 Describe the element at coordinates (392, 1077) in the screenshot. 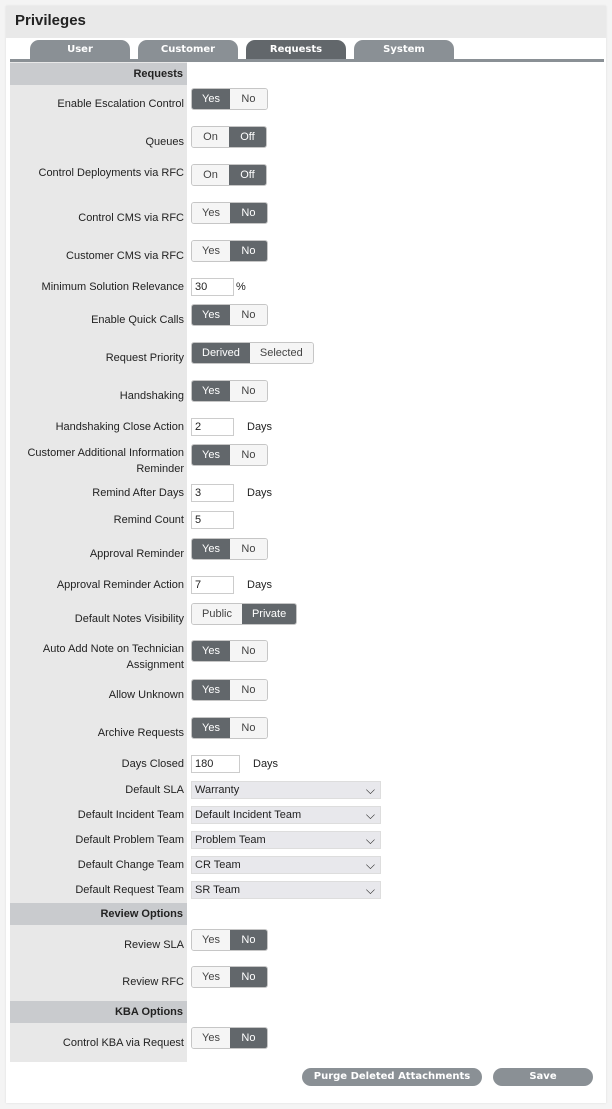

I see `purge-deleted-attachments-button: Purge Deleted Attachments` at that location.